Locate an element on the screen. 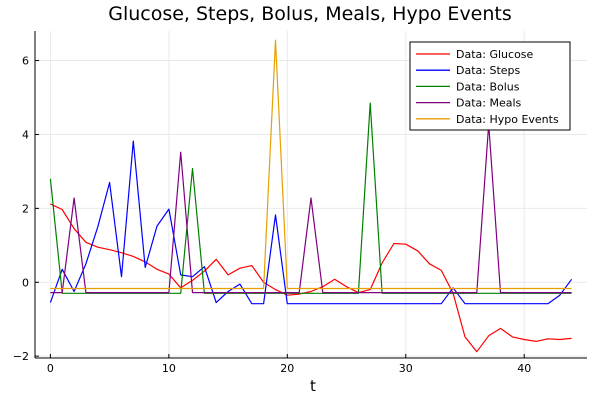 This screenshot has height=400, width=600. legend-entry: Data: Bolus is located at coordinates (488, 86).